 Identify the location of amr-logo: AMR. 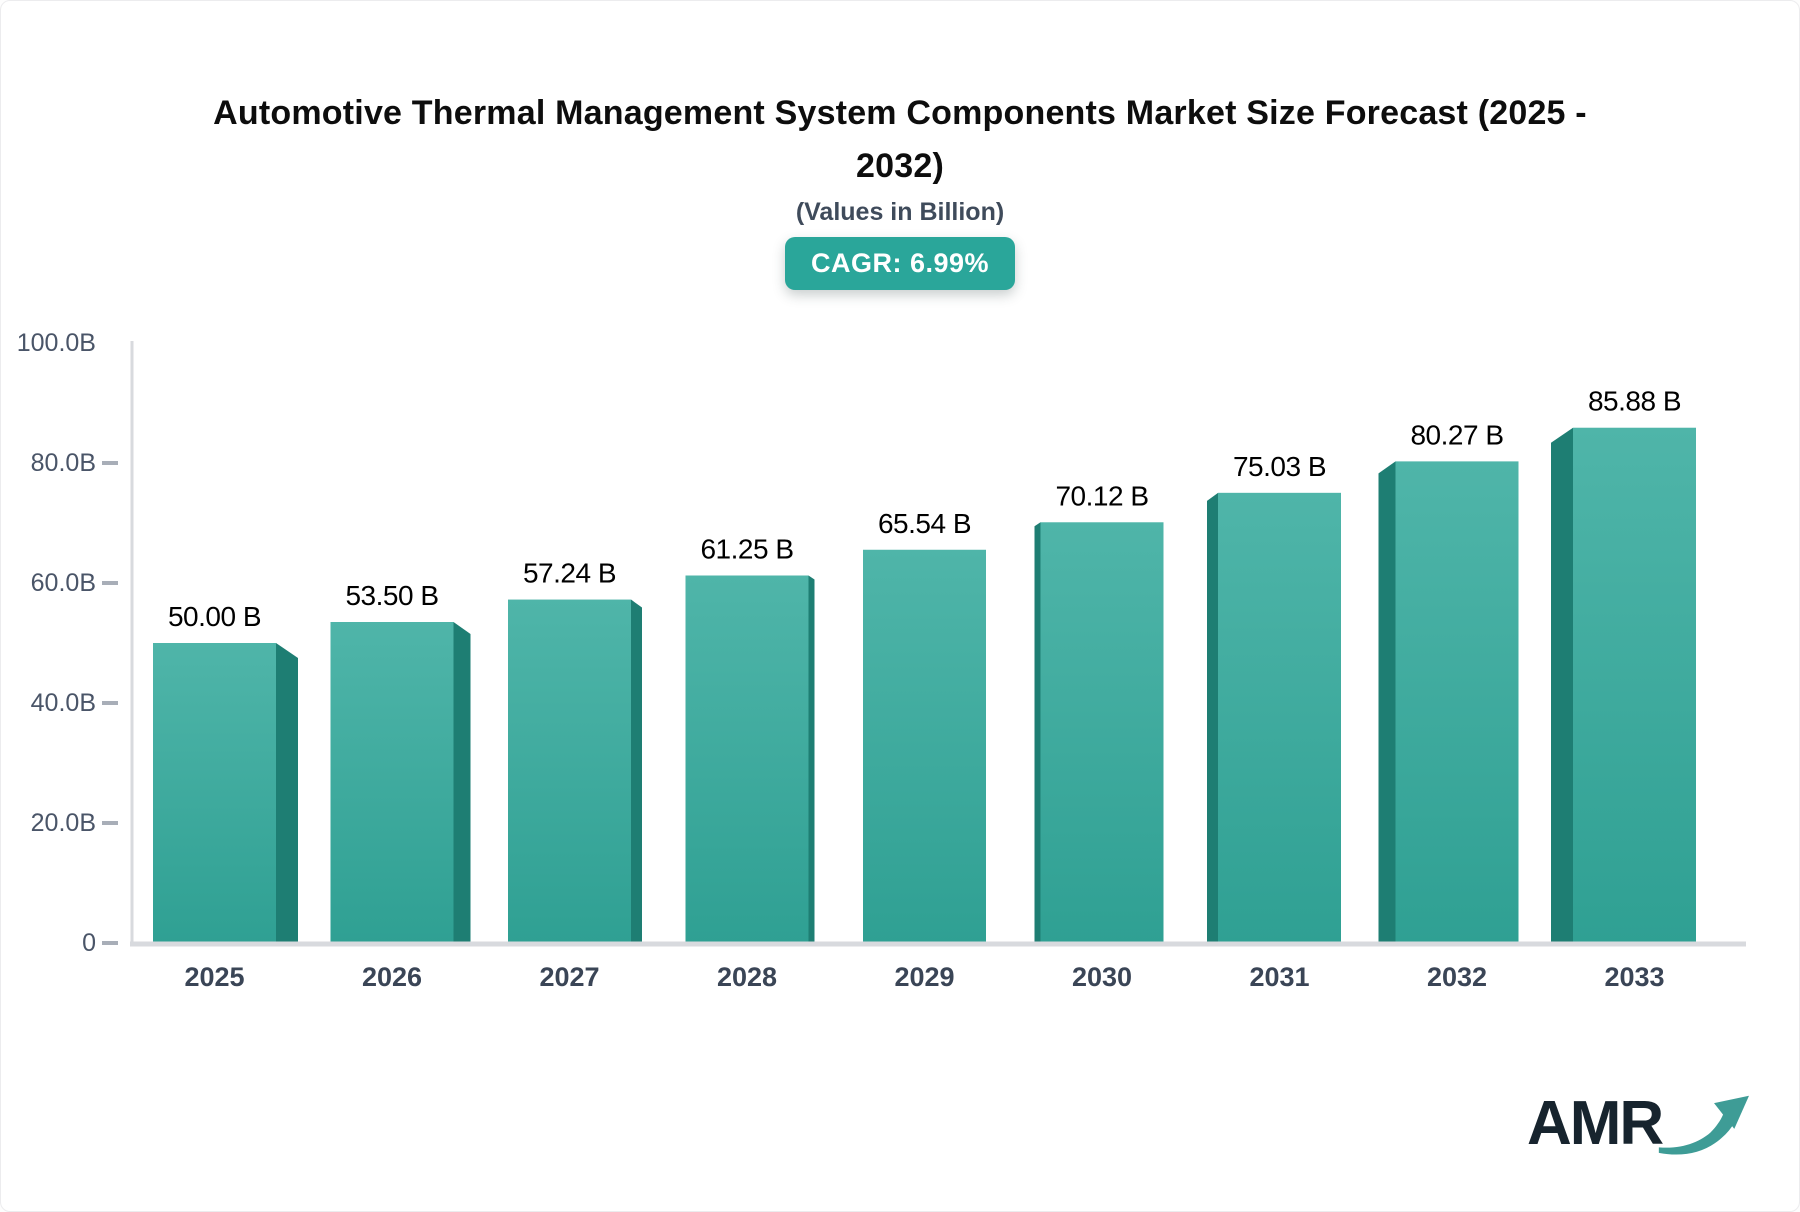
(1642, 1135).